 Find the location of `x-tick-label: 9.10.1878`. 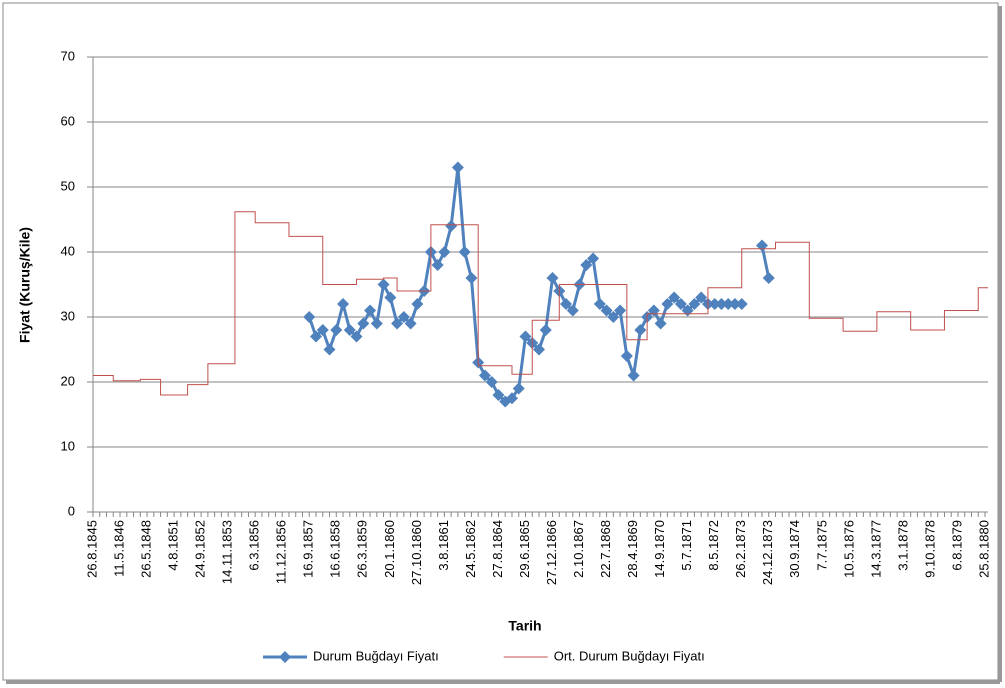

x-tick-label: 9.10.1878 is located at coordinates (929, 549).